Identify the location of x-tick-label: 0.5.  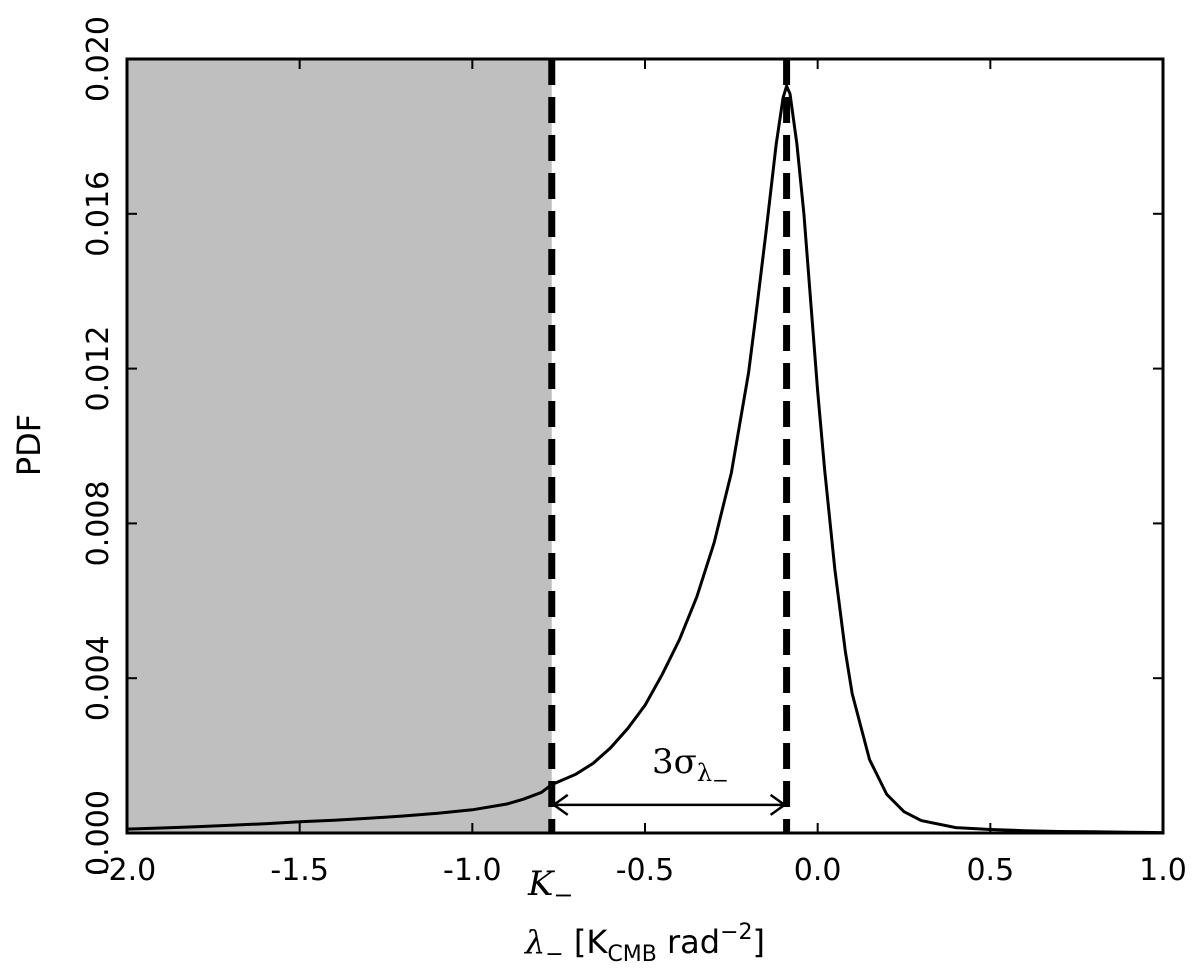
(990, 870).